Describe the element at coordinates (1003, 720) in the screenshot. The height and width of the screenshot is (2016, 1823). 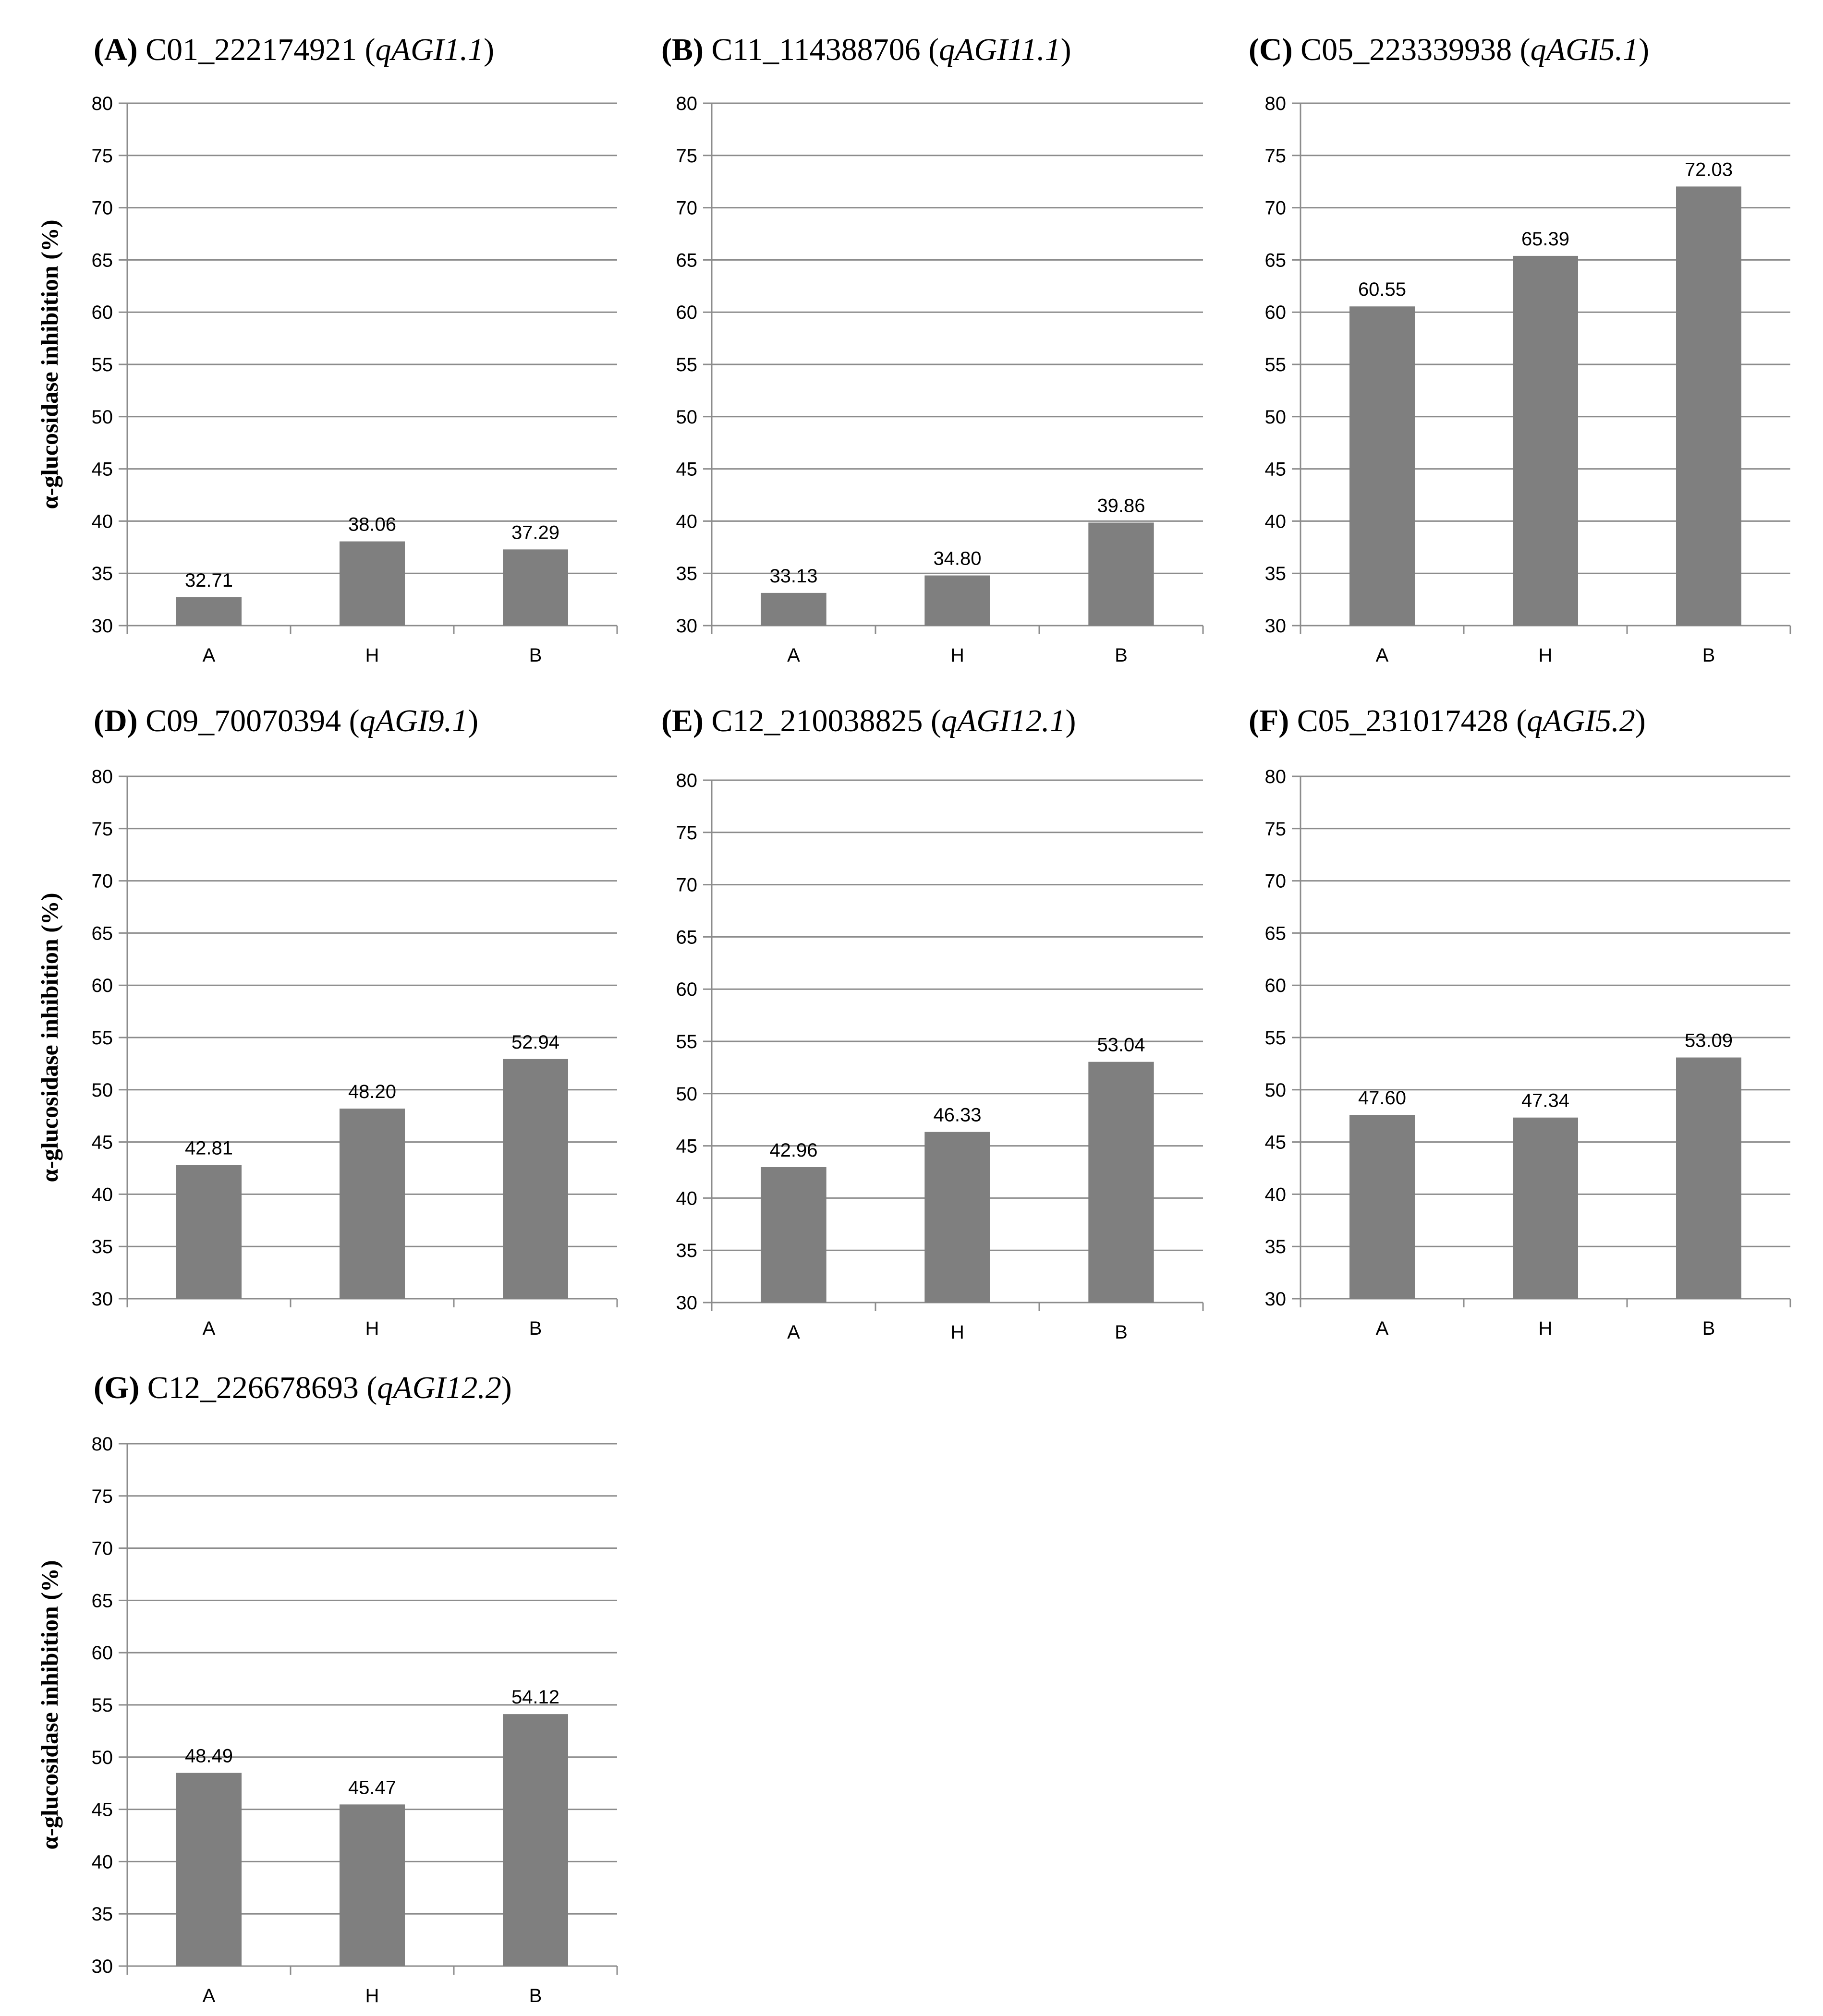
I see `qtl-name: qAGI12.1` at that location.